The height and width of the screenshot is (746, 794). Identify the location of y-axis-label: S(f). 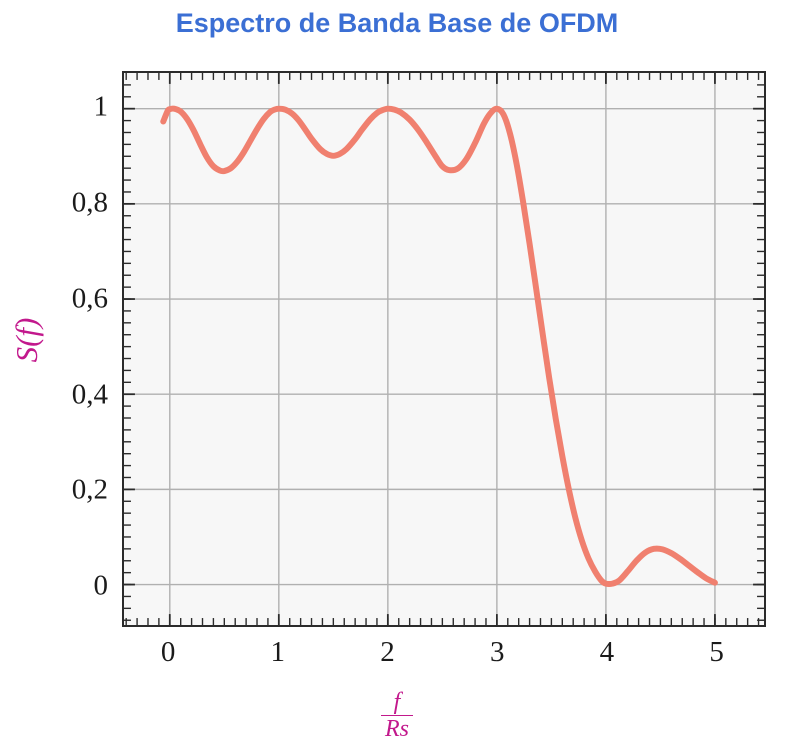
(27, 340).